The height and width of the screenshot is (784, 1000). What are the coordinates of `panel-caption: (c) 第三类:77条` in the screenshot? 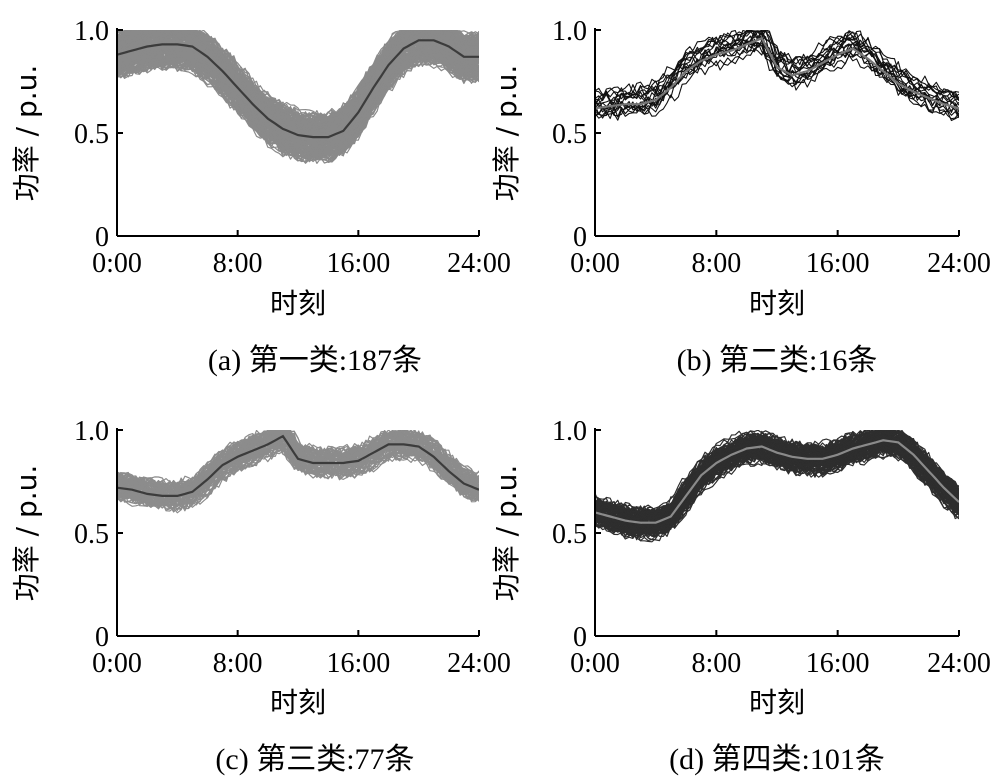 It's located at (314, 759).